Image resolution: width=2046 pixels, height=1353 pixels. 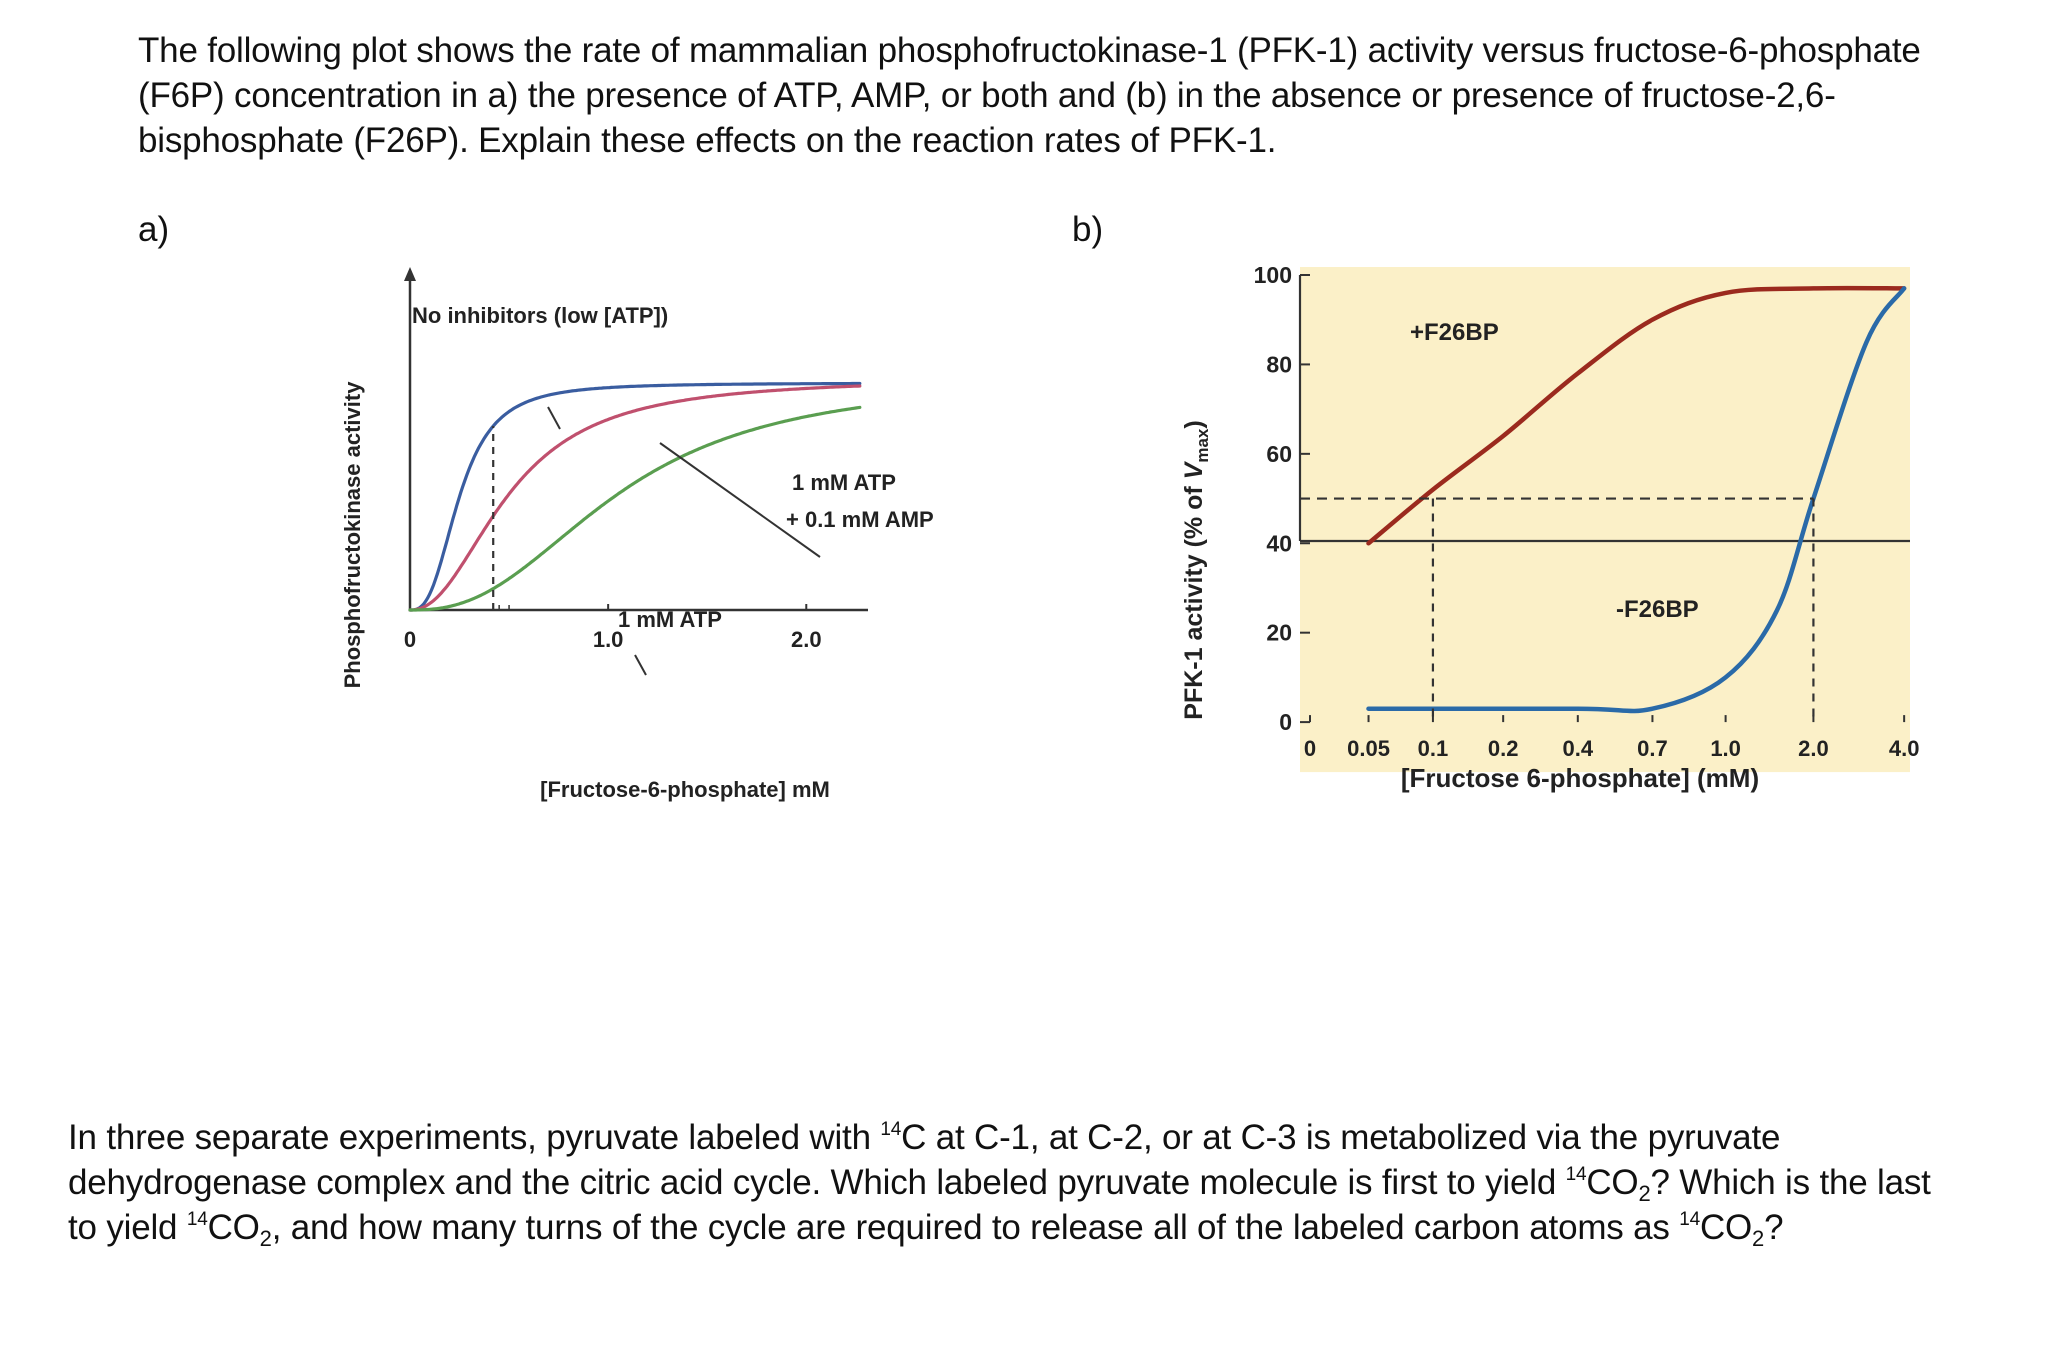 What do you see at coordinates (1904, 748) in the screenshot?
I see `x-tick-label-b-8: 4.0` at bounding box center [1904, 748].